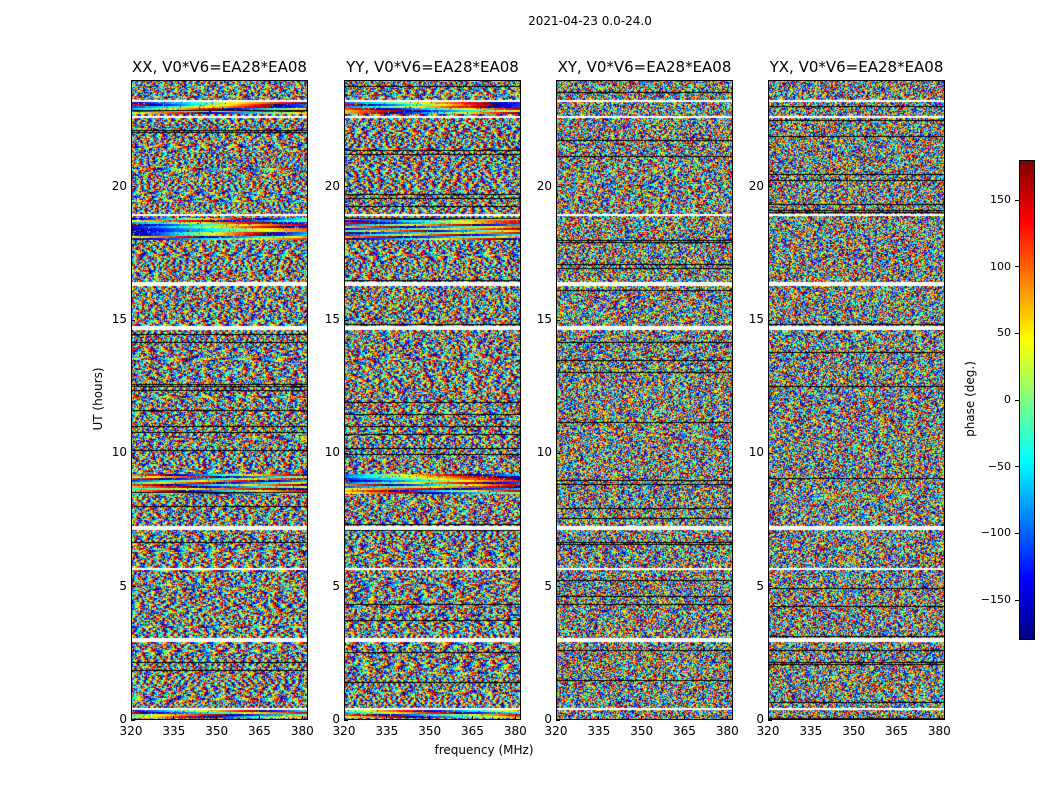  I want to click on colorbar-tick-label: −150, so click(995, 599).